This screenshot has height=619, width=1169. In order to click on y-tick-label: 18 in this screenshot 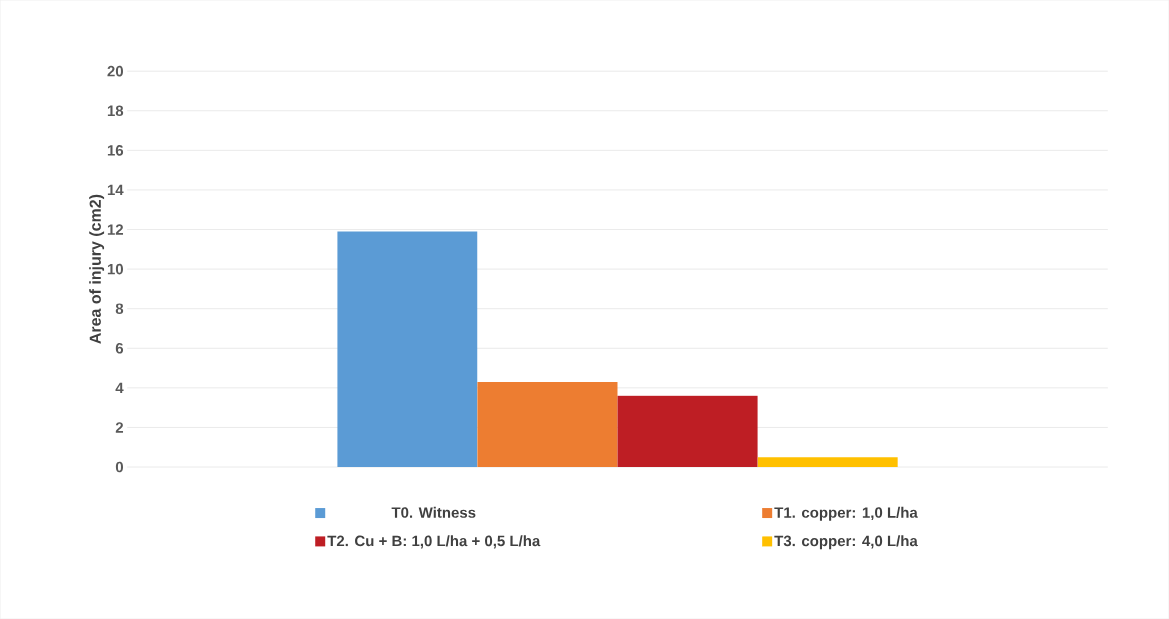, I will do `click(115, 110)`.